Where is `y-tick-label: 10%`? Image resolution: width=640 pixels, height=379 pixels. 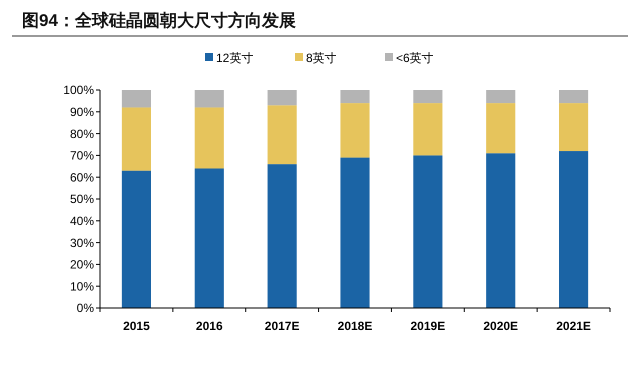
y-tick-label: 10% is located at coordinates (82, 286).